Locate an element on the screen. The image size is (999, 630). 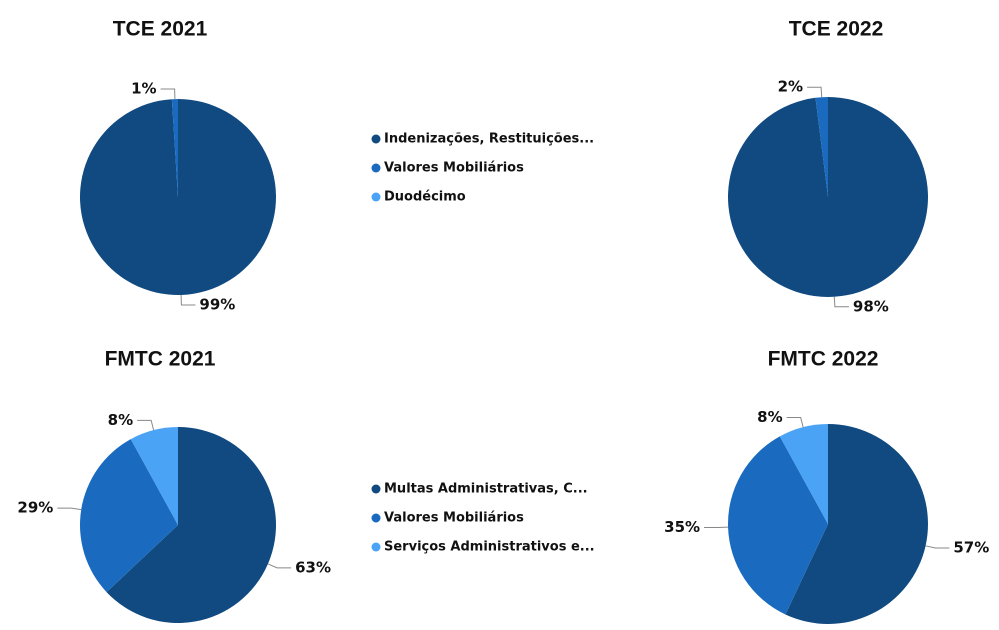
data-label: 98% is located at coordinates (871, 306).